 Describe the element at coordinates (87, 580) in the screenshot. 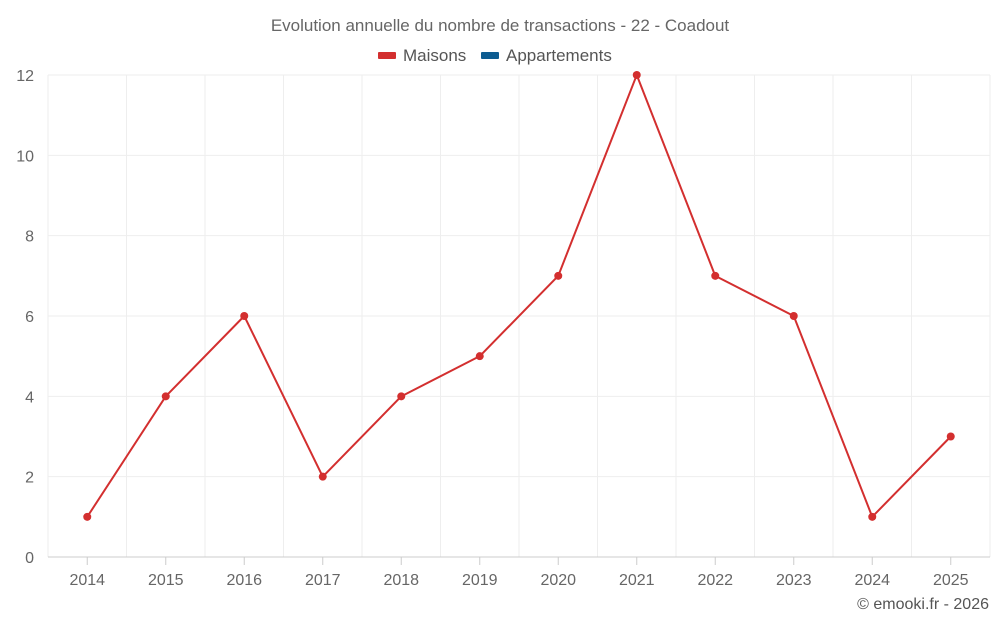

I see `x-tick-label: 2014` at that location.